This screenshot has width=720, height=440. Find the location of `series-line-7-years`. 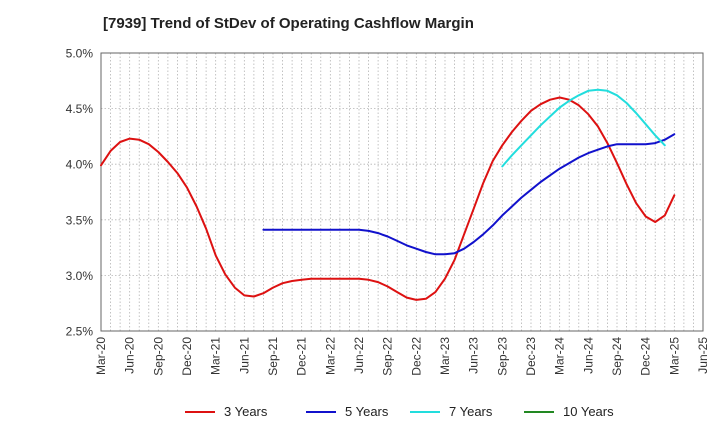

series-line-7-years is located at coordinates (583, 128).